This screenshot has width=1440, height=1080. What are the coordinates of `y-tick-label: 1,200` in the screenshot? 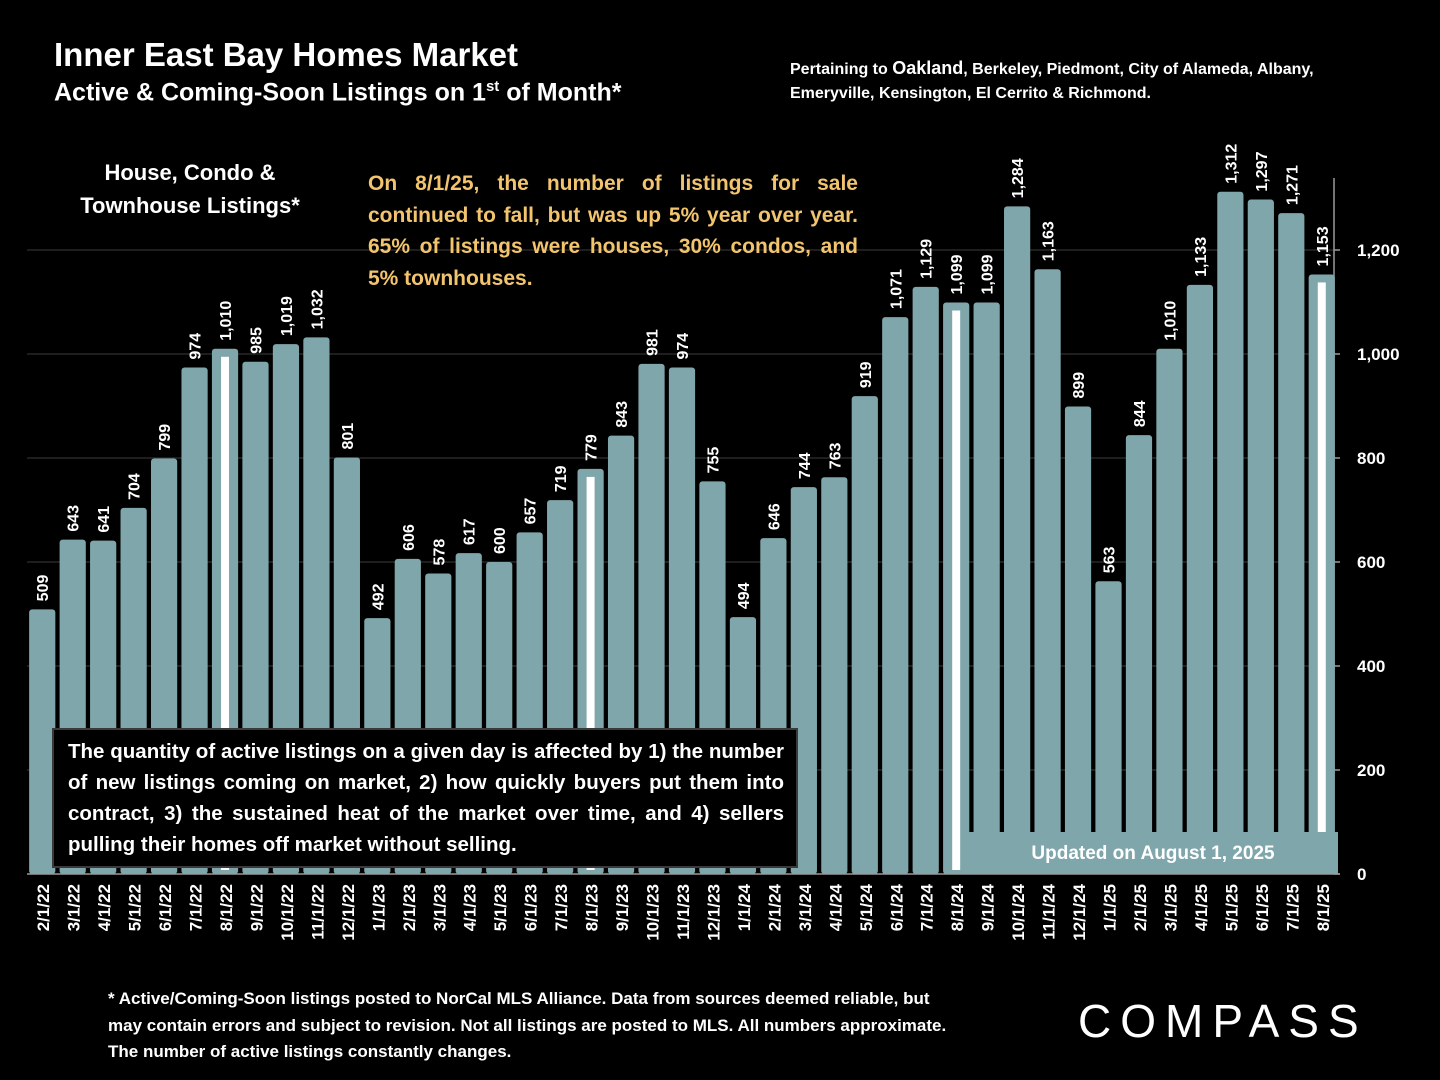 It's located at (1378, 250).